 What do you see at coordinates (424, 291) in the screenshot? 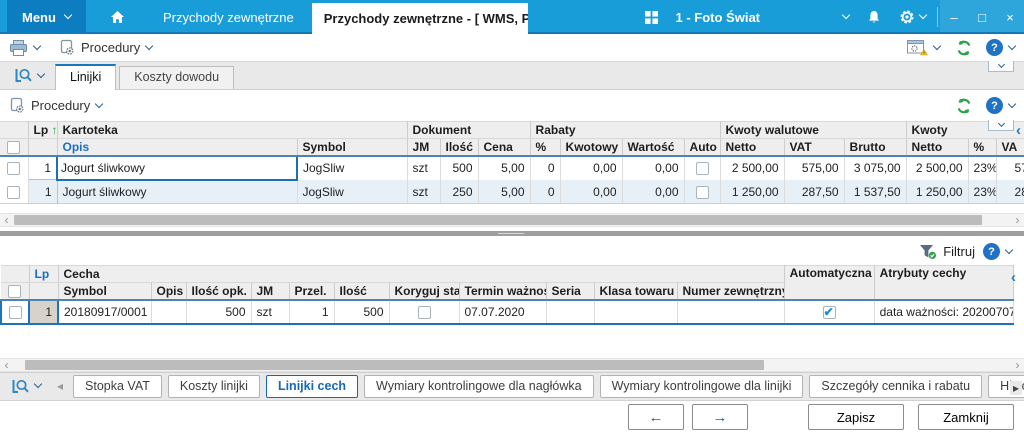
I see `header-koryguj-stan: Koryguj stan` at bounding box center [424, 291].